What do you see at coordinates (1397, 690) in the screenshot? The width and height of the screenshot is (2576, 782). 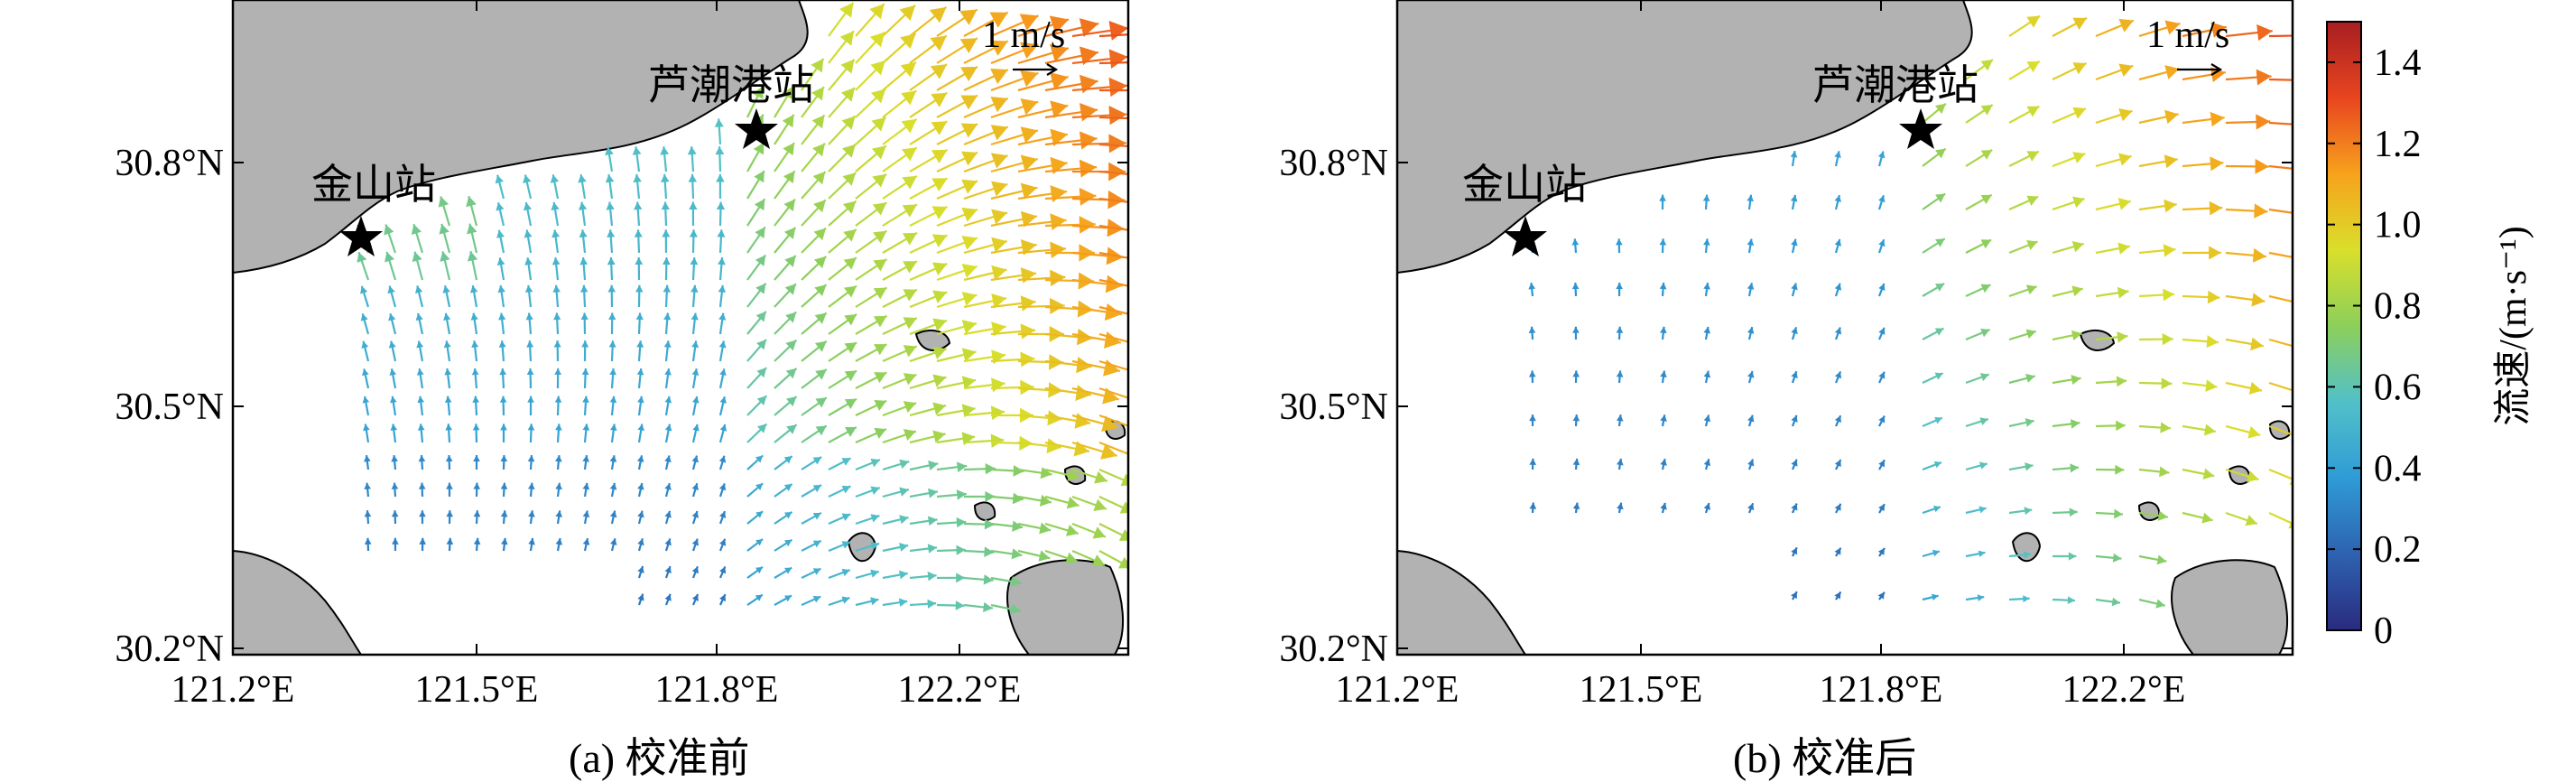 I see `x-tick-label-b-0: 121.2°E` at bounding box center [1397, 690].